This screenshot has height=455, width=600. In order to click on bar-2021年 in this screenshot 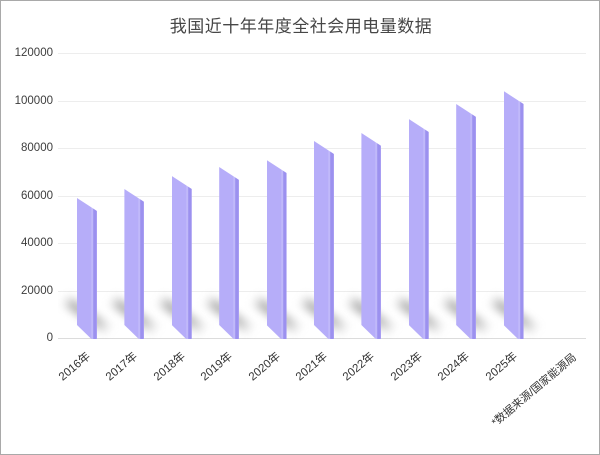, I will do `click(324, 240)`.